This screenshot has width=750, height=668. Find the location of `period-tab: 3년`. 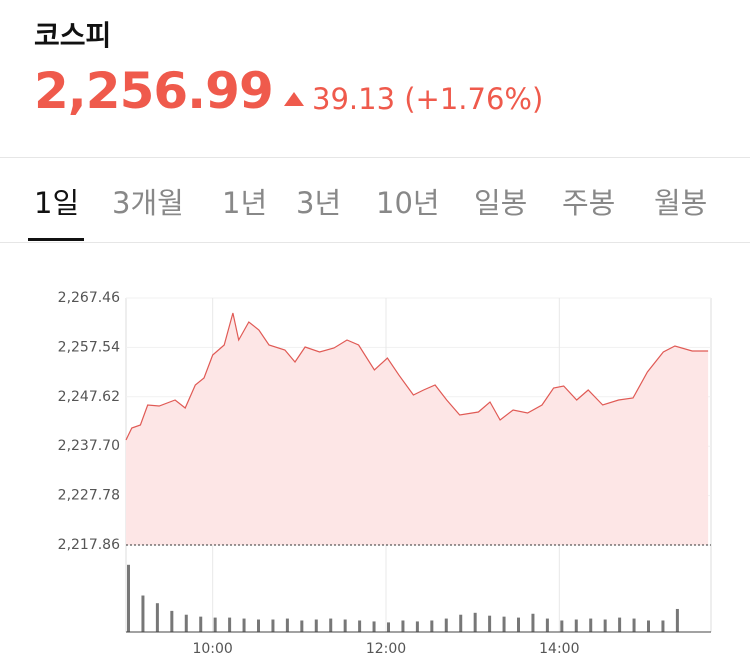

period-tab: 3년 is located at coordinates (319, 203).